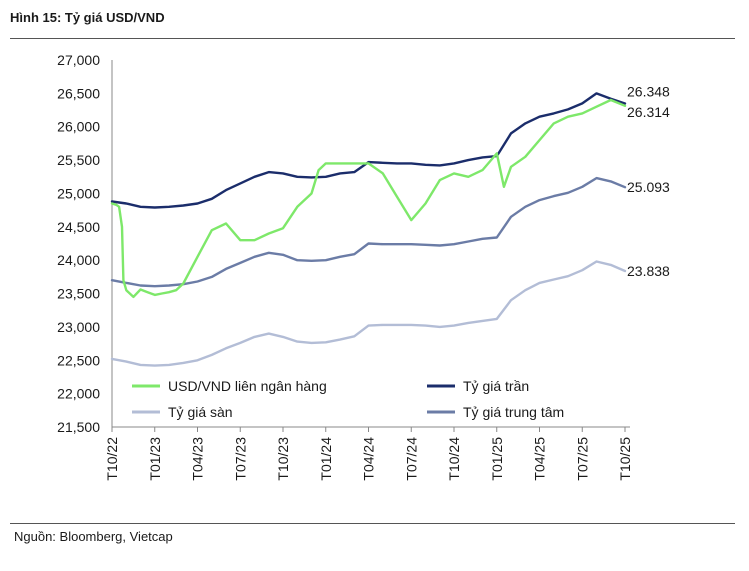 The image size is (749, 571). What do you see at coordinates (247, 386) in the screenshot?
I see `legend-label-interbank: USD/VND liên ngân hàng` at bounding box center [247, 386].